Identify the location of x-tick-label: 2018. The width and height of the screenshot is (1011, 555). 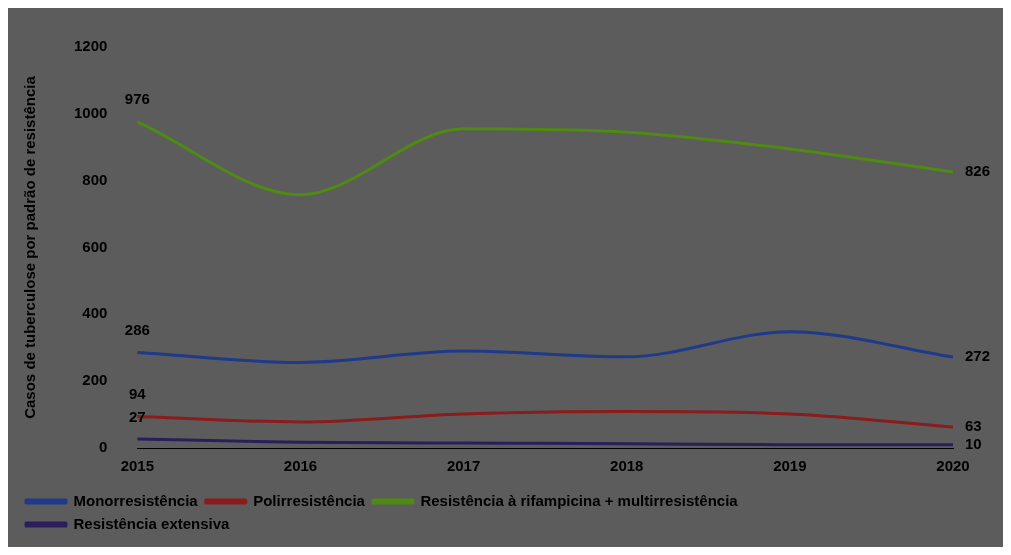
(627, 466).